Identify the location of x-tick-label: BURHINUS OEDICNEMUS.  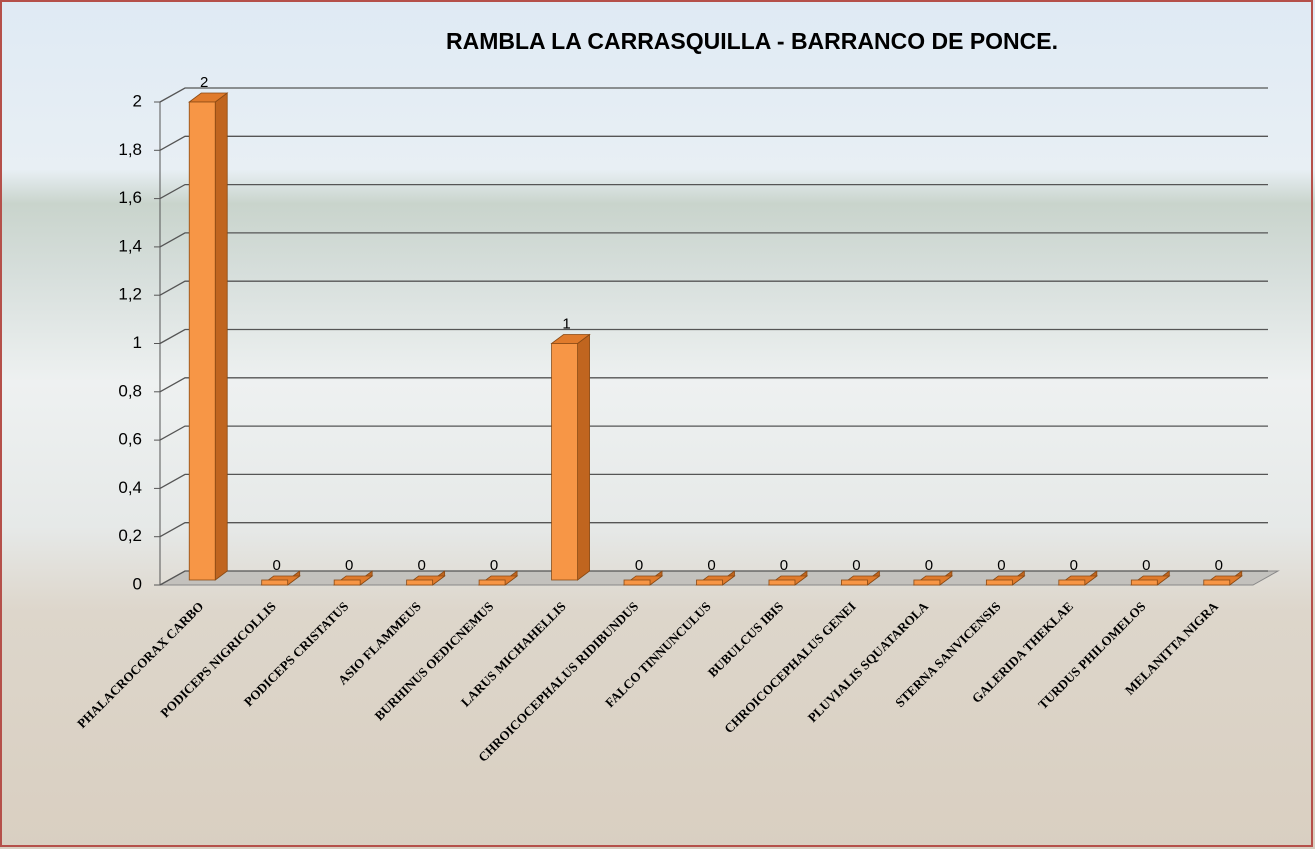
(434, 661).